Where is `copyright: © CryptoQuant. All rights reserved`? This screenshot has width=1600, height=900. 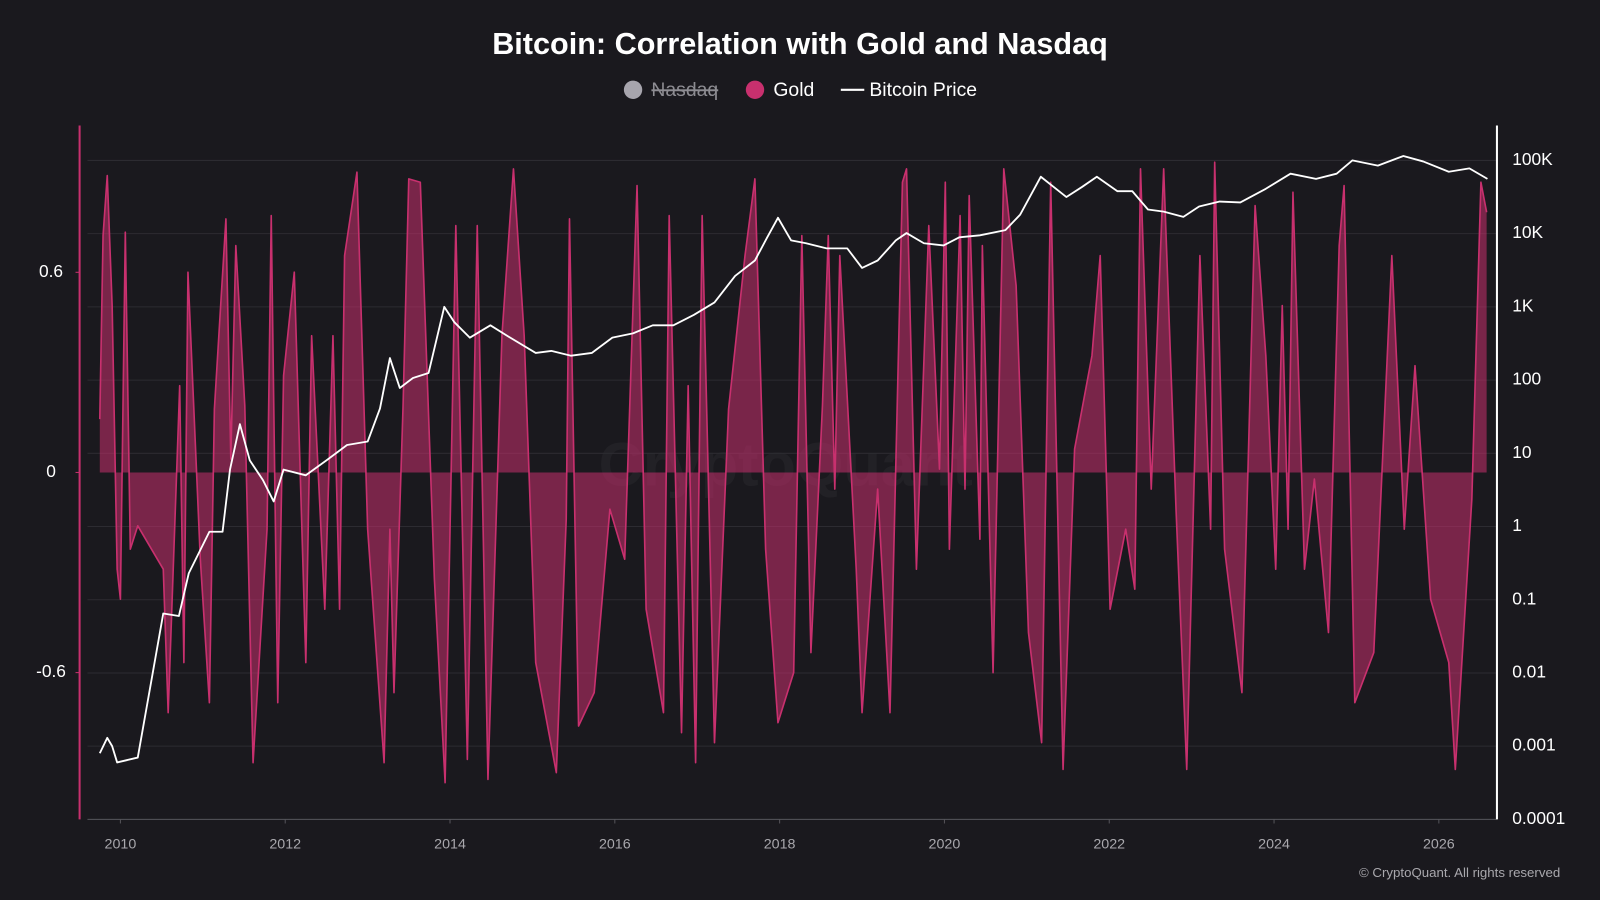 copyright: © CryptoQuant. All rights reserved is located at coordinates (1459, 872).